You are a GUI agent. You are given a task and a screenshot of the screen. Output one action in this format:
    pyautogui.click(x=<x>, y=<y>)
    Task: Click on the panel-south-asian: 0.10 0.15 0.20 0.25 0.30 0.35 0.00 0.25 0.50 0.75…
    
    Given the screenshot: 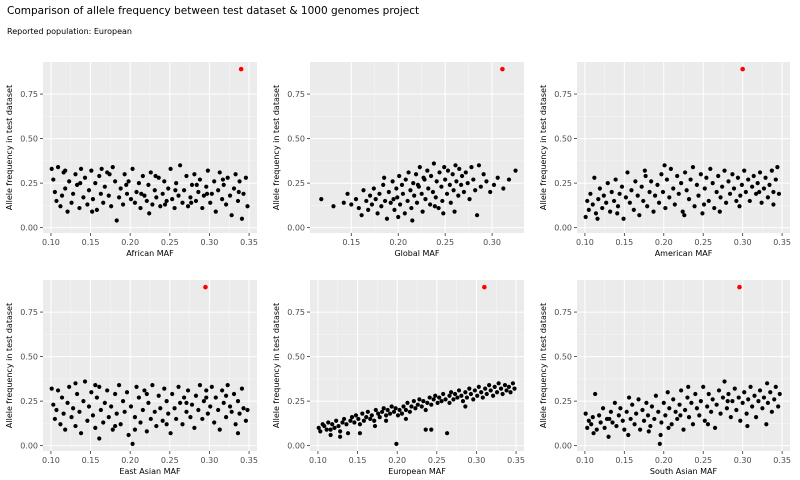 What is the action you would take?
    pyautogui.click(x=665, y=378)
    